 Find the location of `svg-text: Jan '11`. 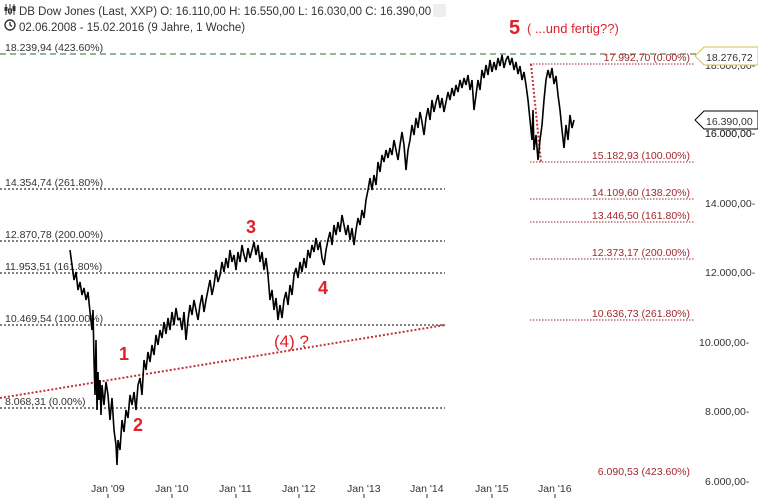

svg-text: Jan '11 is located at coordinates (235, 489).